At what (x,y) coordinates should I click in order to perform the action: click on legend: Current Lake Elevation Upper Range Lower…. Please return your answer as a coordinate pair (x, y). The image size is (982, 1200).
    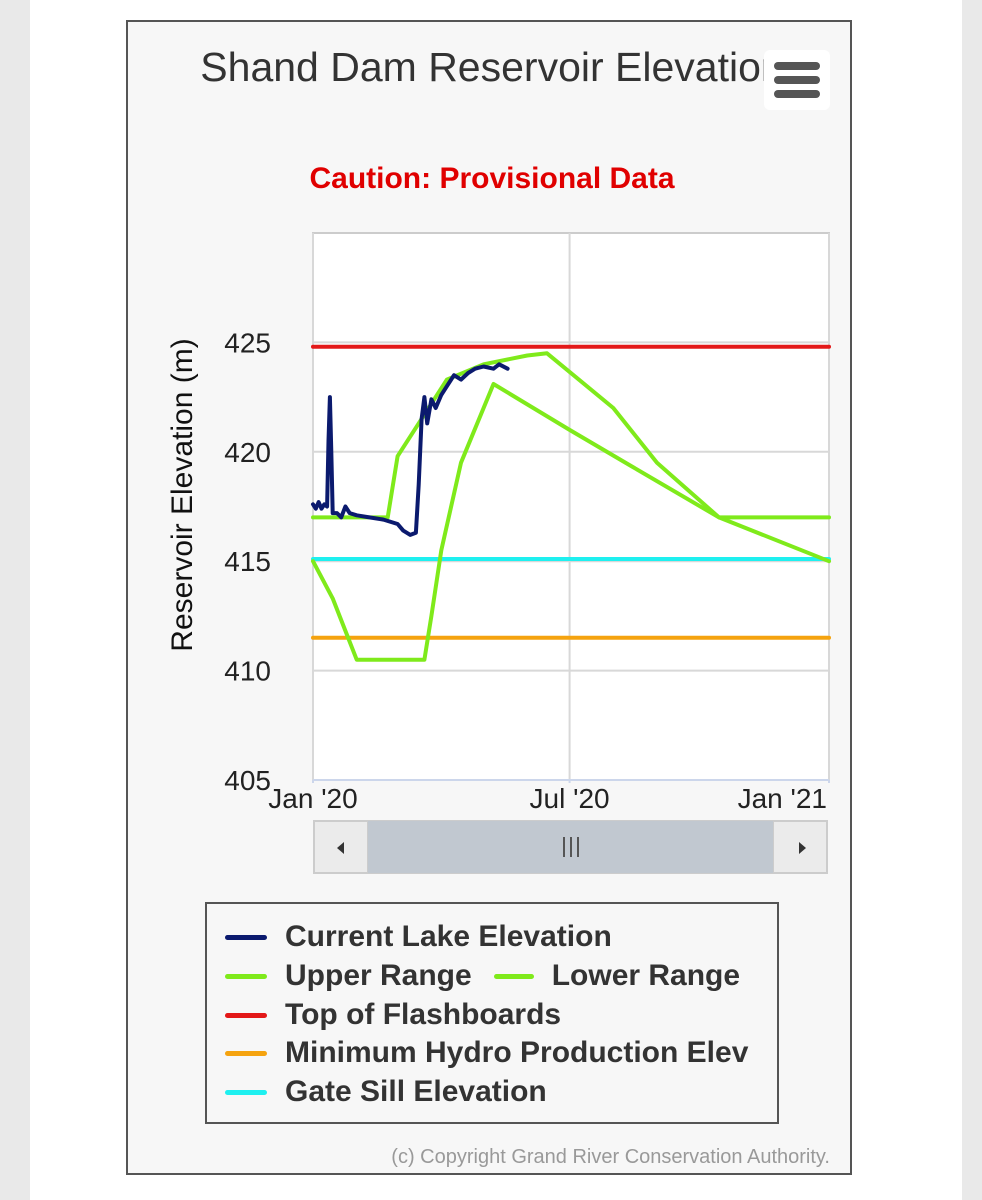
    Looking at the image, I should click on (492, 1013).